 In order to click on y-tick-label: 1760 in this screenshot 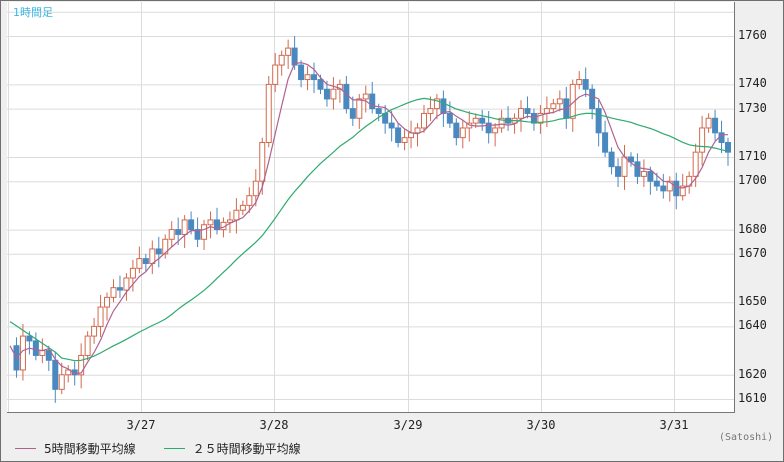, I will do `click(752, 35)`.